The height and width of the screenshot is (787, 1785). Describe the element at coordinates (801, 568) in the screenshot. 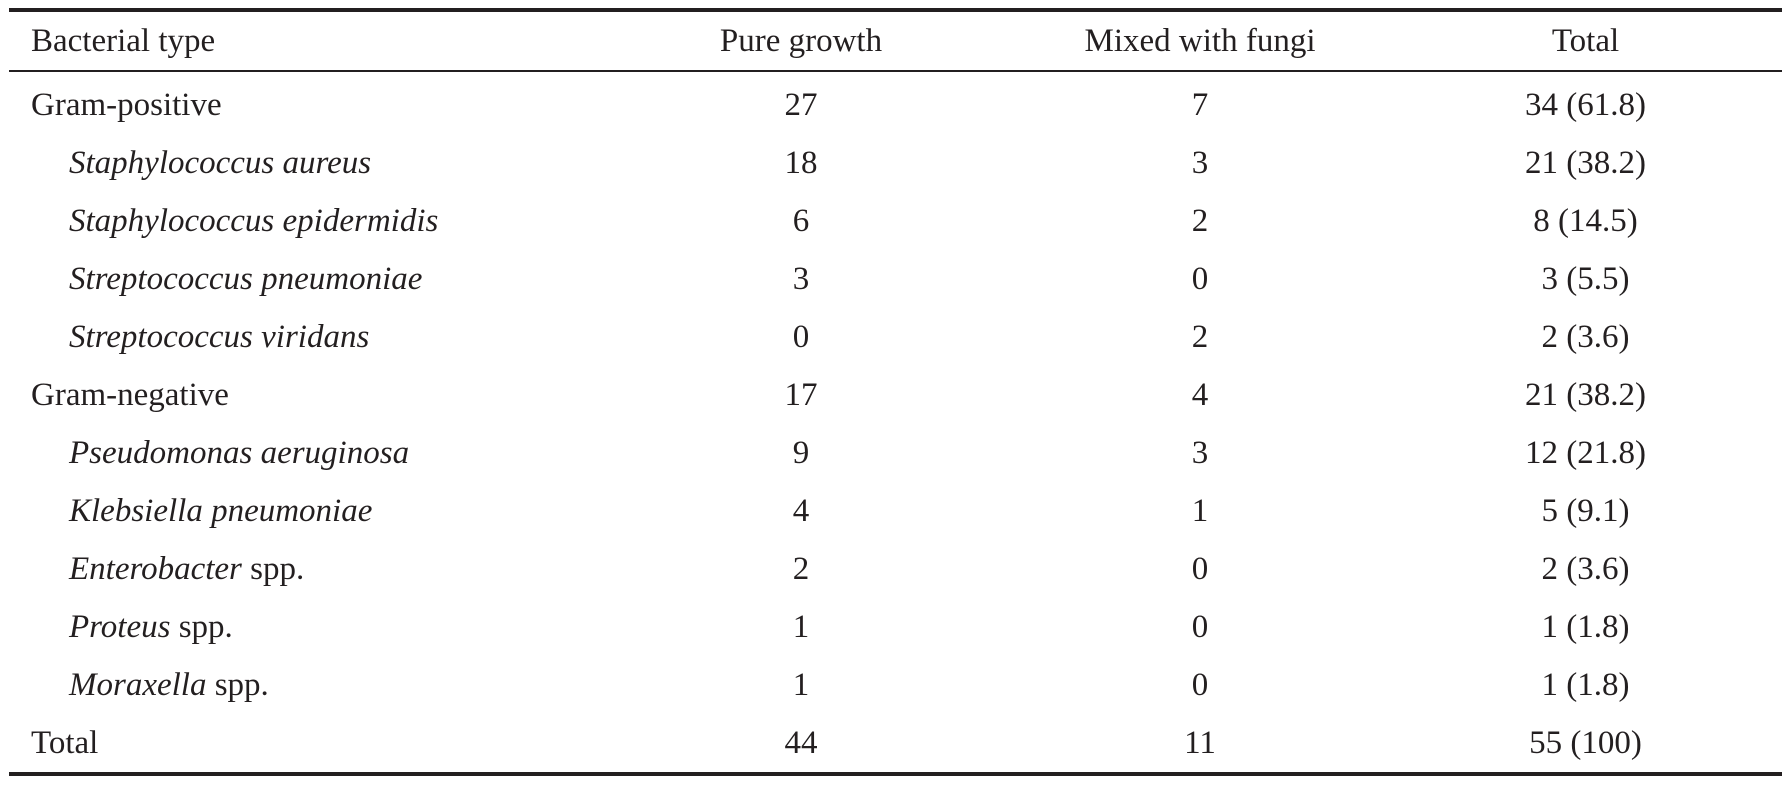

I see `cell-pure-growth: 2` at that location.